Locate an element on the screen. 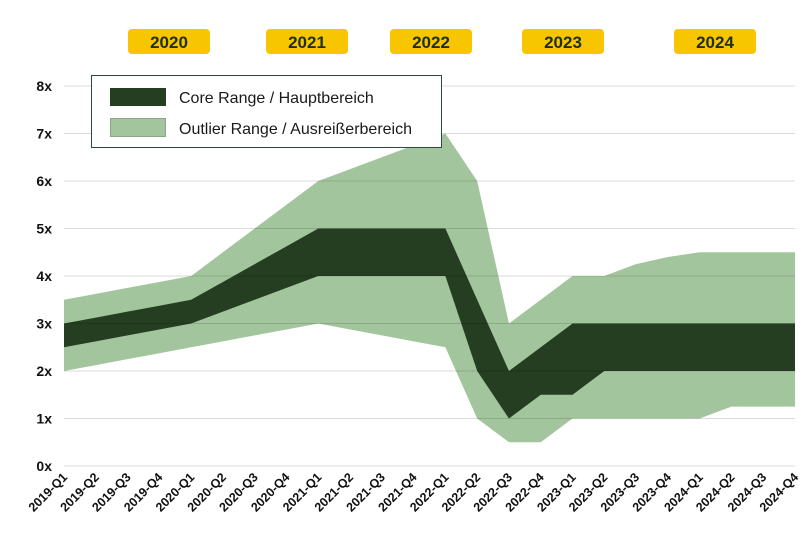 The height and width of the screenshot is (548, 812). year-badge-2023: 2023 is located at coordinates (563, 41).